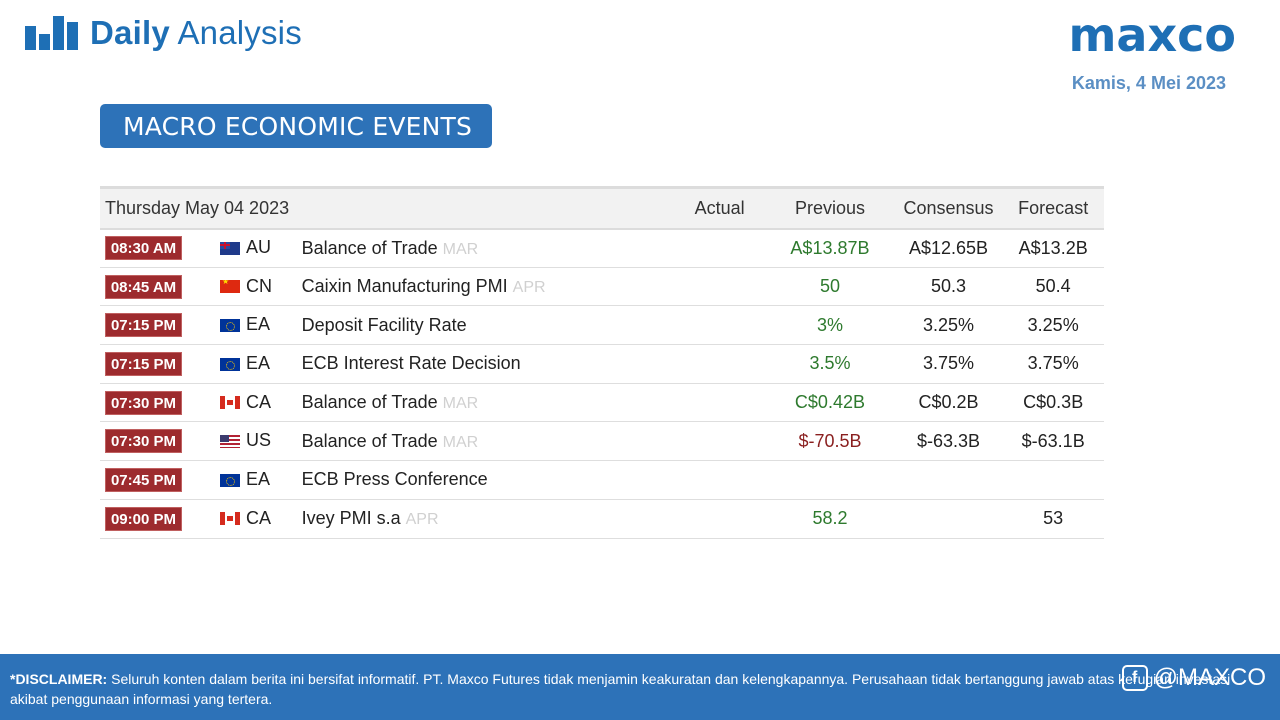 Image resolution: width=1280 pixels, height=720 pixels. Describe the element at coordinates (259, 247) in the screenshot. I see `country-code: AU` at that location.